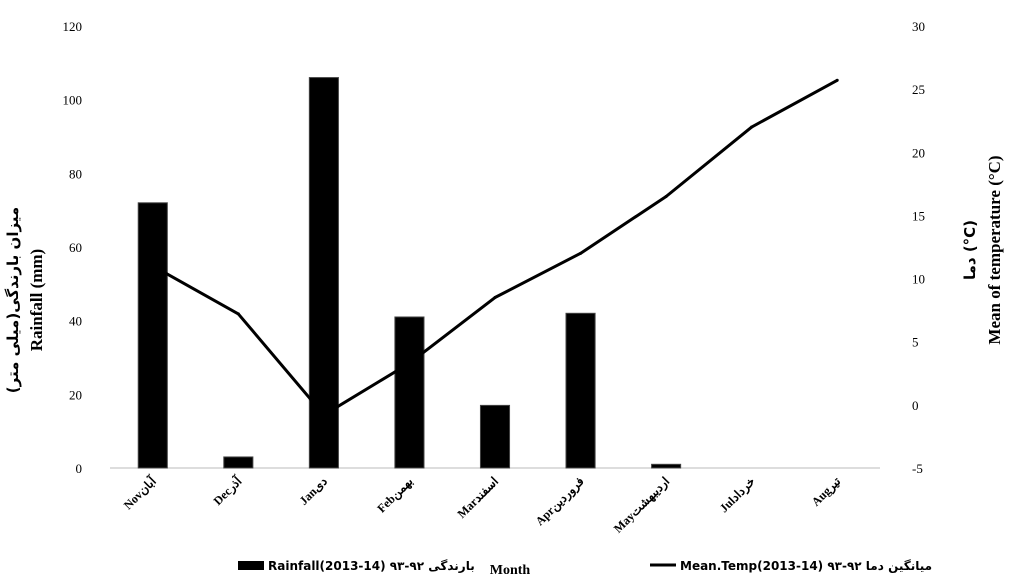 Image resolution: width=1020 pixels, height=580 pixels. What do you see at coordinates (915, 405) in the screenshot?
I see `right-tick-label: 0` at bounding box center [915, 405].